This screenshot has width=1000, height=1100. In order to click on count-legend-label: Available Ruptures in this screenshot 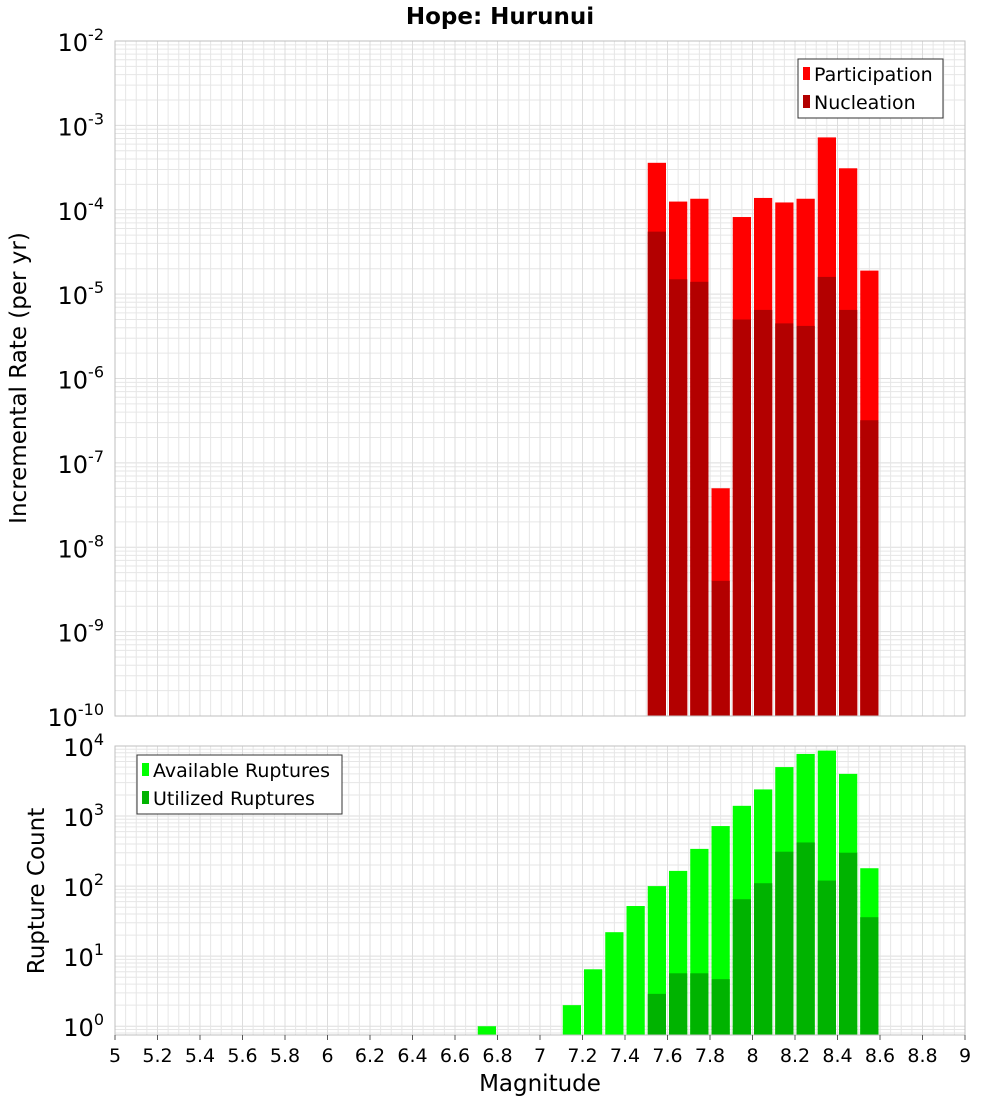, I will do `click(241, 771)`.